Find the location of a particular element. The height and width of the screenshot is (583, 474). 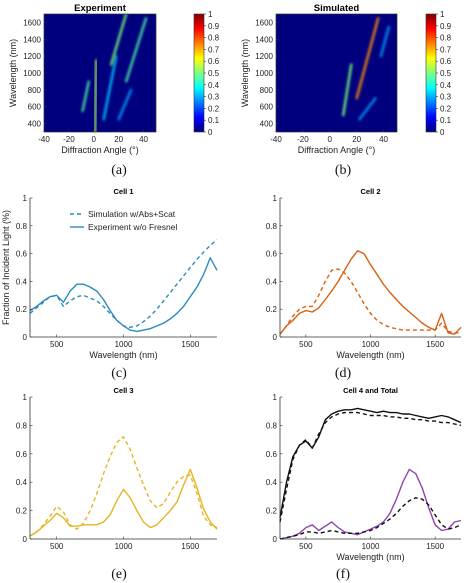

y-tick-label: 1600 is located at coordinates (32, 22).